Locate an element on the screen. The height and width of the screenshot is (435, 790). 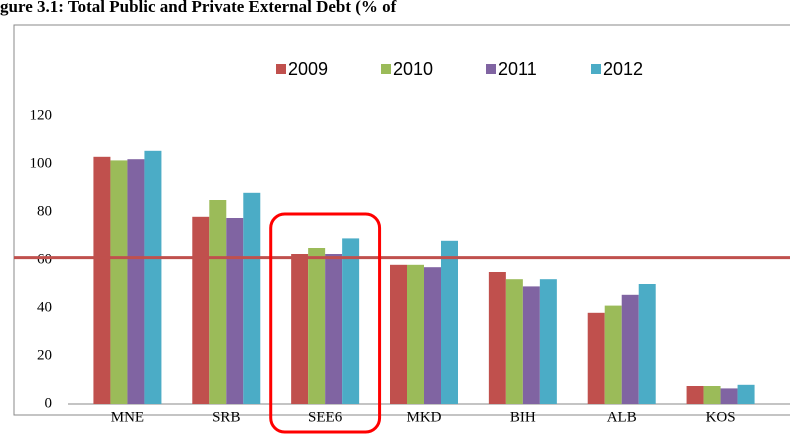
y-tick-label: 20 is located at coordinates (44, 355).